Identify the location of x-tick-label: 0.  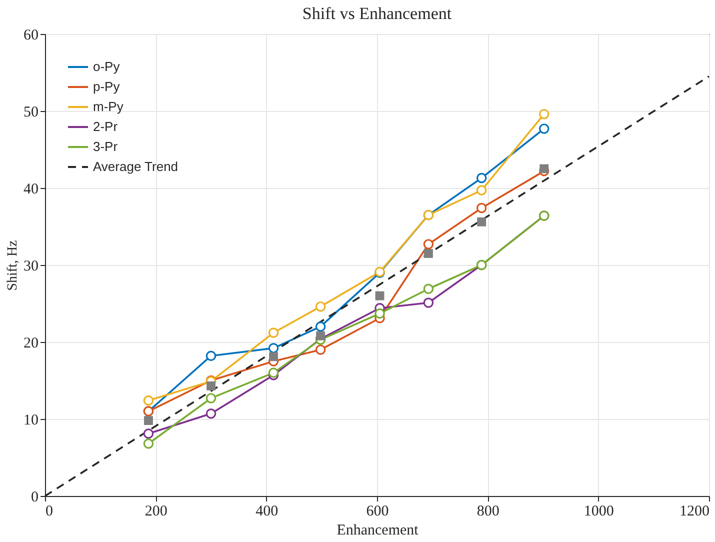
(49, 512).